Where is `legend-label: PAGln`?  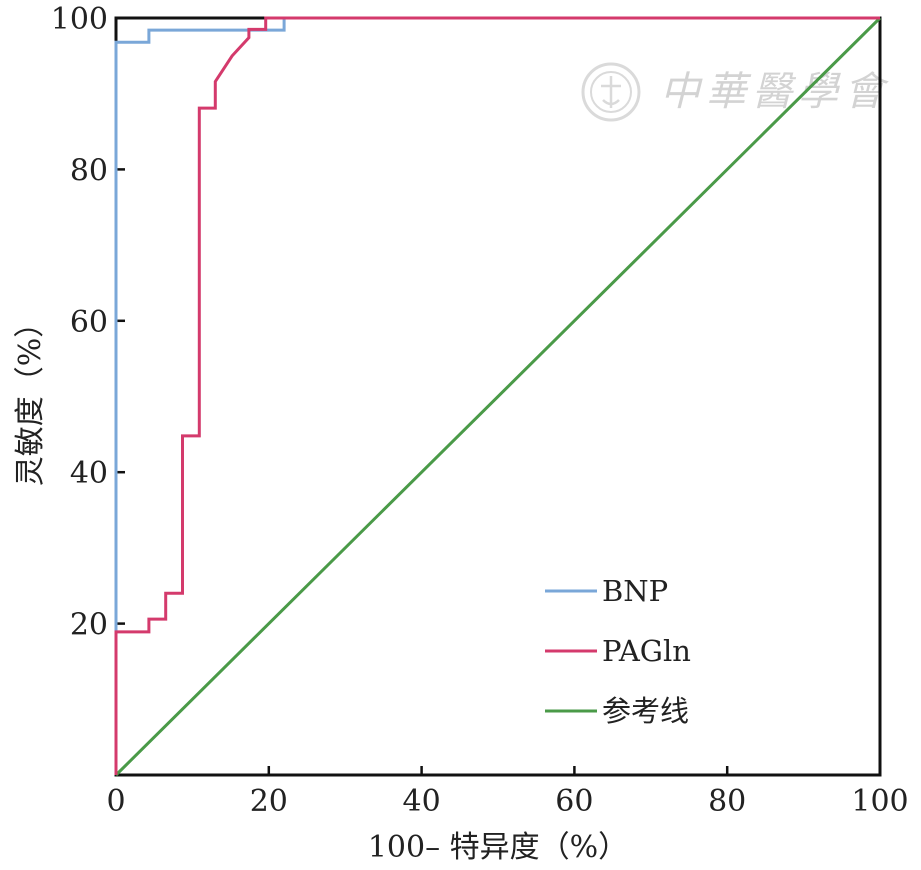
legend-label: PAGln is located at coordinates (646, 651).